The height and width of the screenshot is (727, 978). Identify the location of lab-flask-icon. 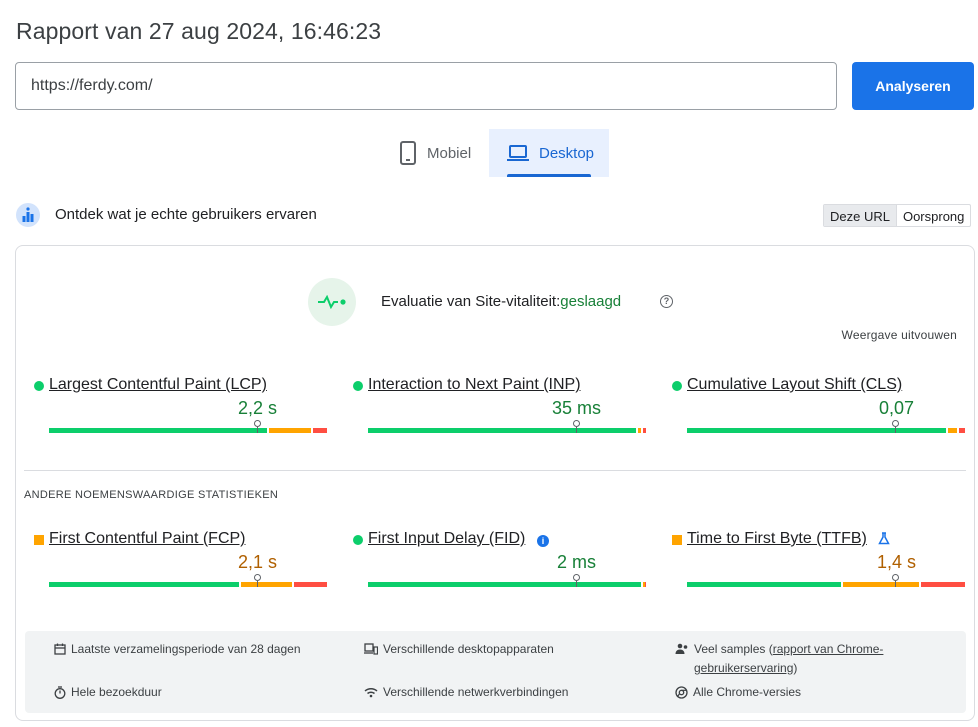
(884, 538).